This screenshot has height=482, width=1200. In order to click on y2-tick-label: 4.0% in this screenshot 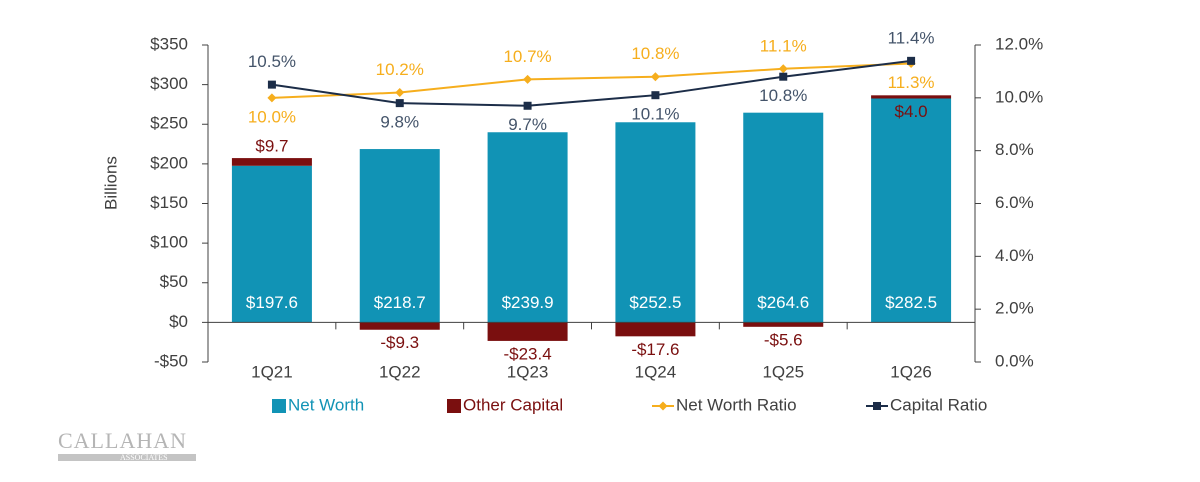, I will do `click(1014, 255)`.